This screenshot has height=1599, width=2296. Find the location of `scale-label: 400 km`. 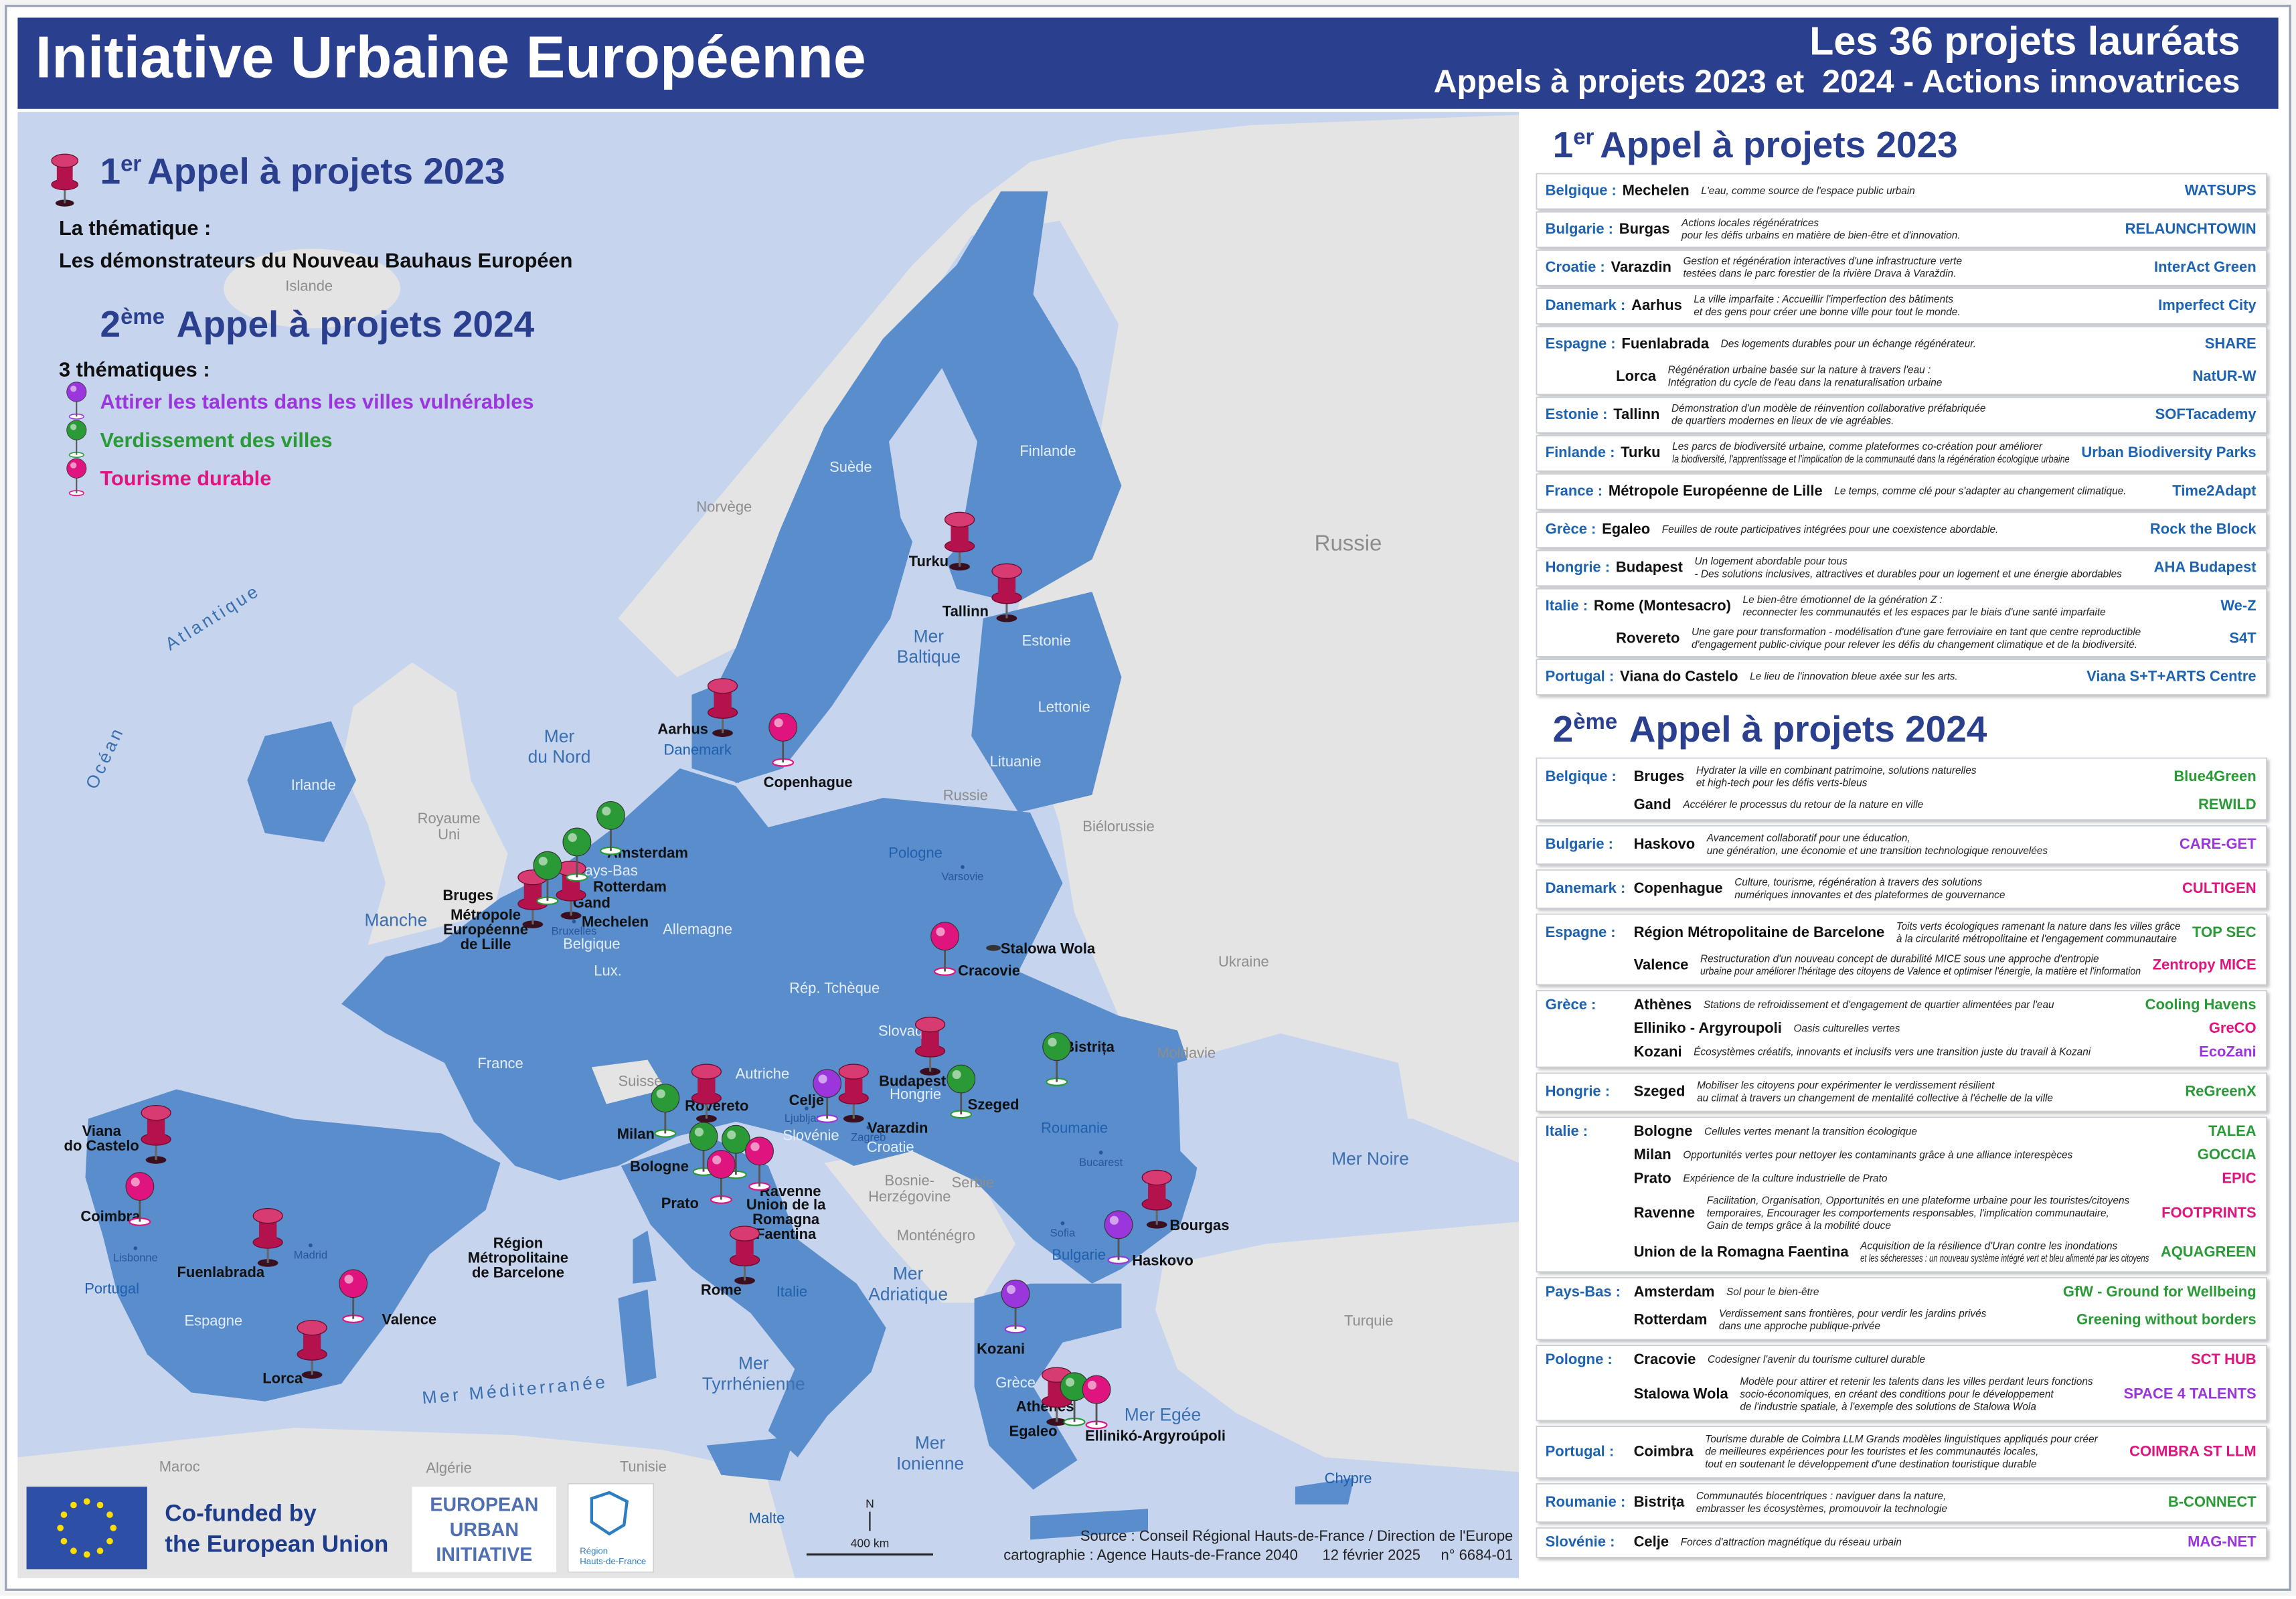

scale-label: 400 km is located at coordinates (870, 1543).